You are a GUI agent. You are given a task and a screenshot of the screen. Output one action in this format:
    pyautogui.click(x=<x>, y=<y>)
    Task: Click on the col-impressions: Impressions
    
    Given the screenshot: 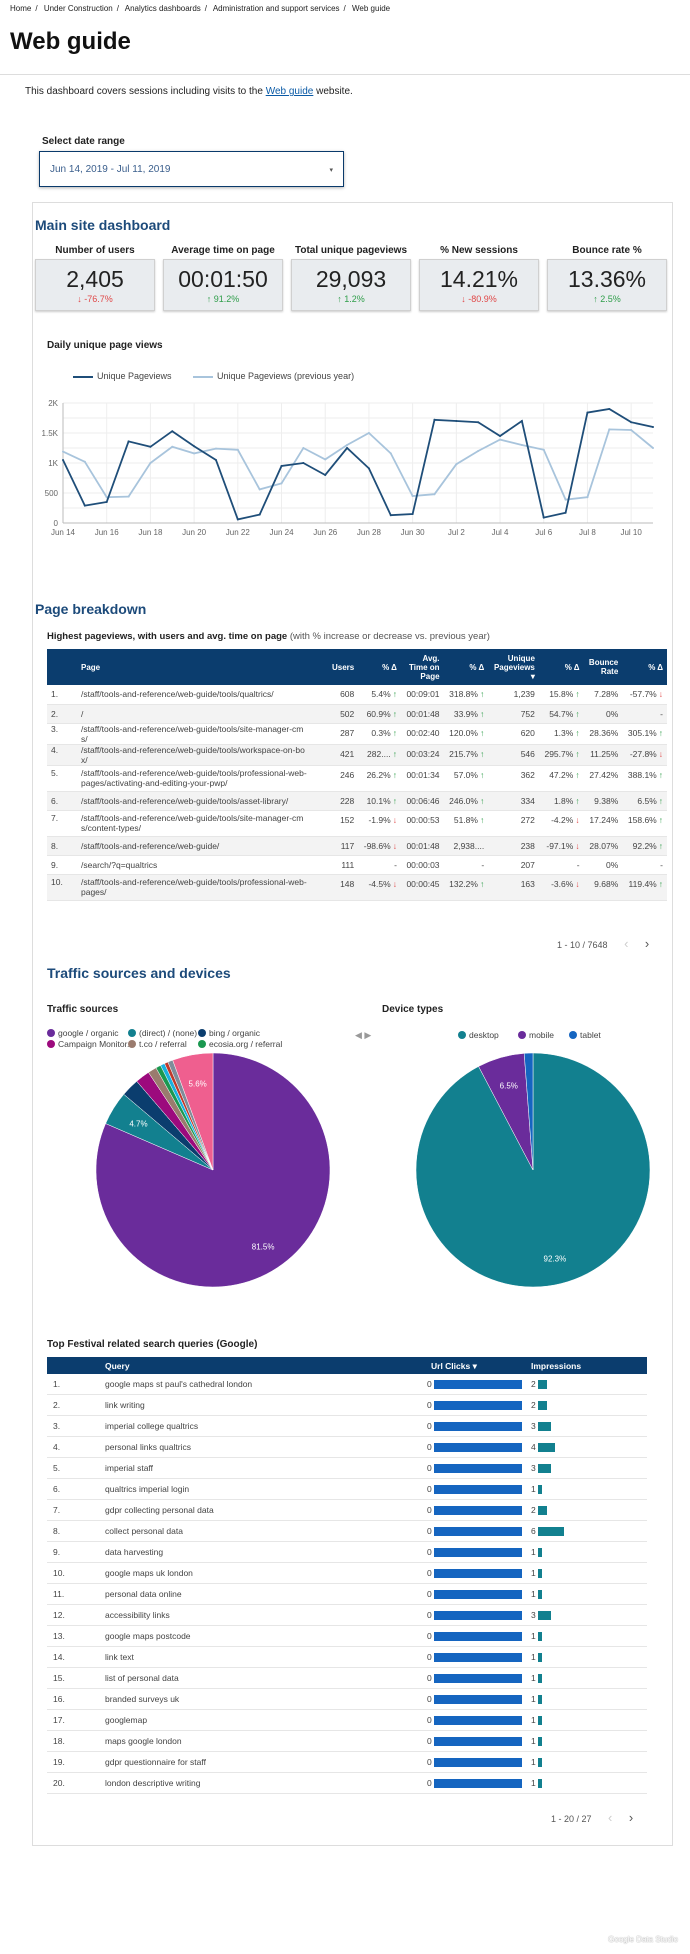 What is the action you would take?
    pyautogui.click(x=556, y=1366)
    